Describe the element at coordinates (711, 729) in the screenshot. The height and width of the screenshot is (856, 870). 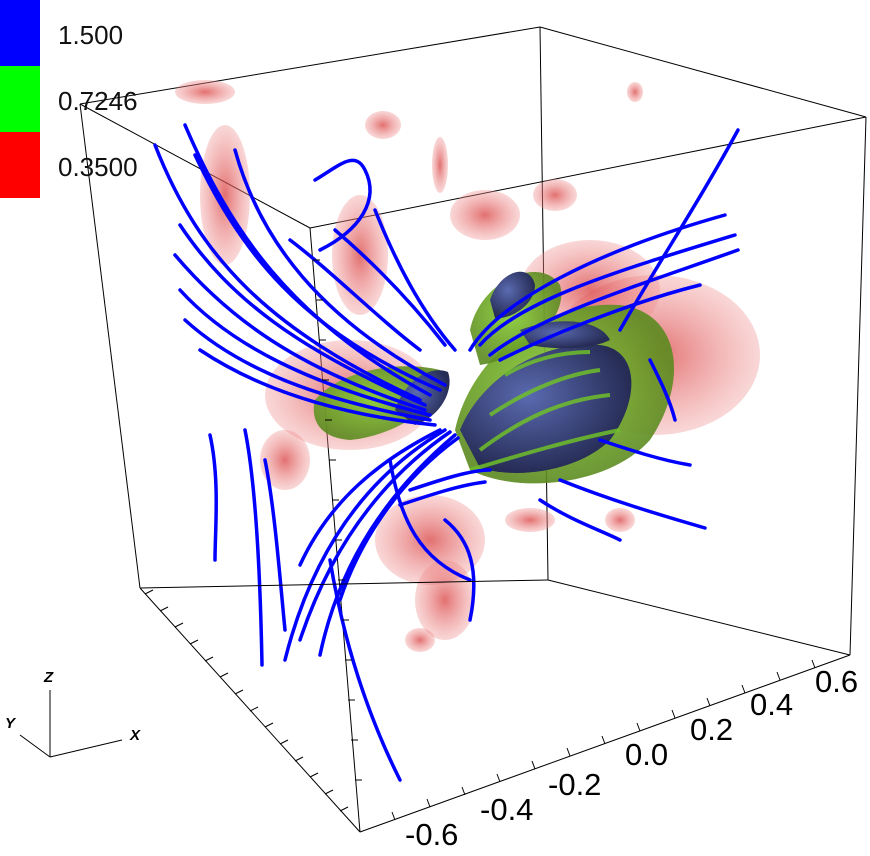
I see `tick-label: 0.2` at that location.